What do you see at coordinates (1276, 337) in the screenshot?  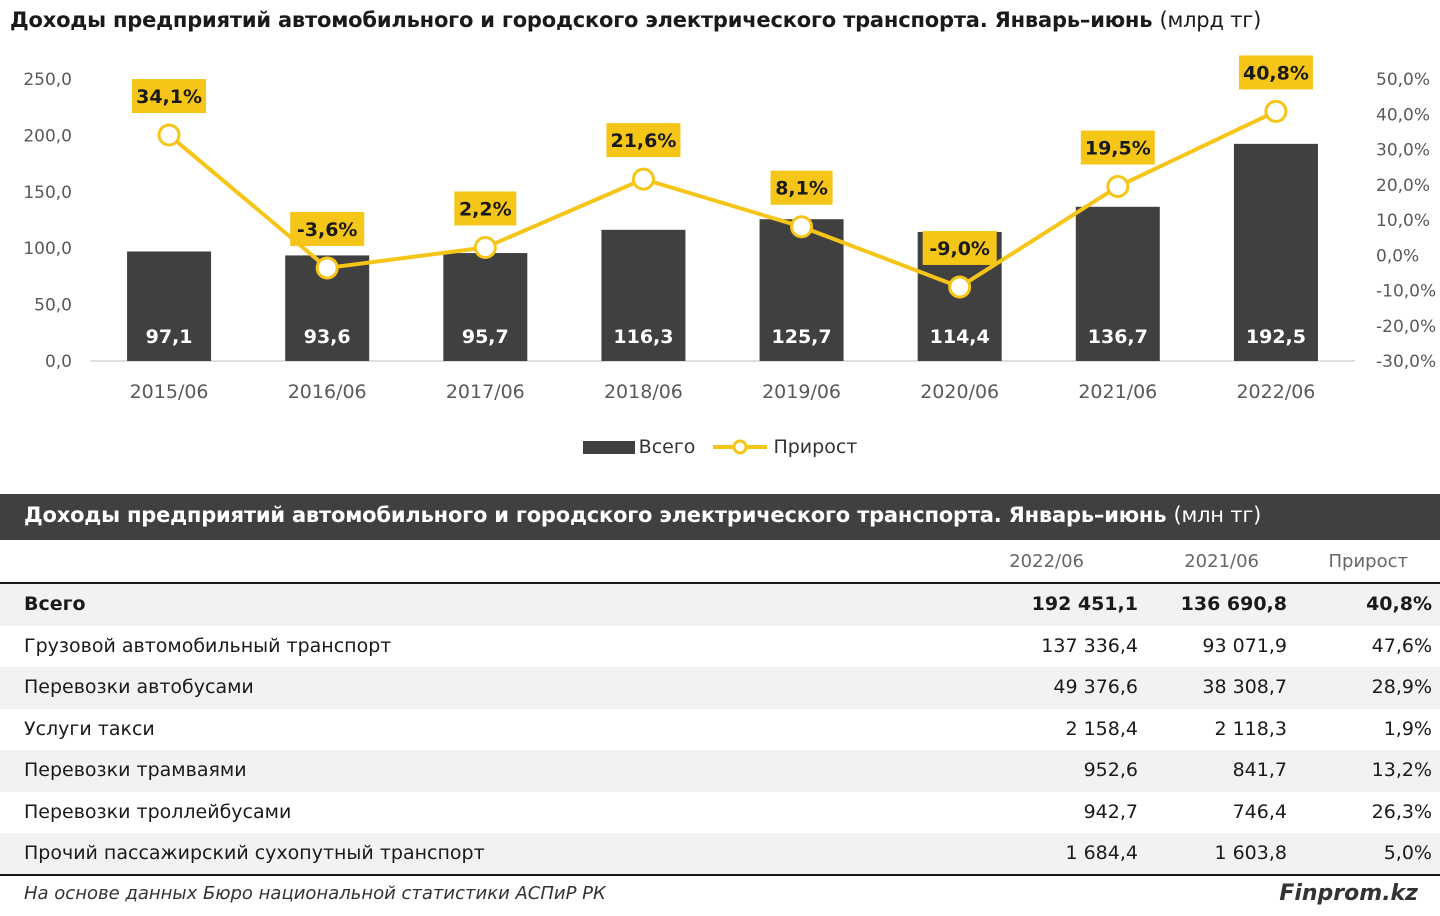 I see `bar-value-label: 192,5` at bounding box center [1276, 337].